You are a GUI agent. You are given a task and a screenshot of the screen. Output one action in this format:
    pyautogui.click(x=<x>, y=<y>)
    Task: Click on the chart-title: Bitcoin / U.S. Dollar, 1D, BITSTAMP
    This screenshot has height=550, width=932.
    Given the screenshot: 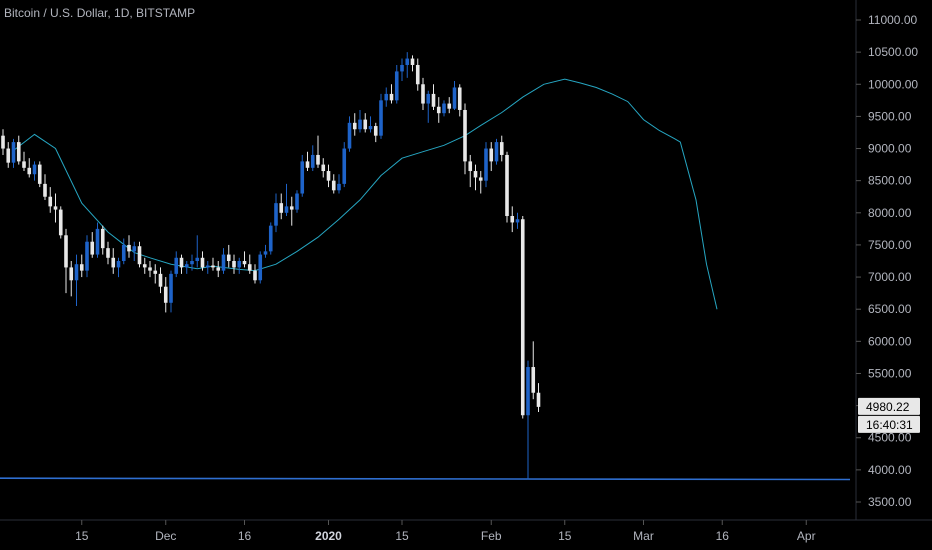 What is the action you would take?
    pyautogui.click(x=100, y=13)
    